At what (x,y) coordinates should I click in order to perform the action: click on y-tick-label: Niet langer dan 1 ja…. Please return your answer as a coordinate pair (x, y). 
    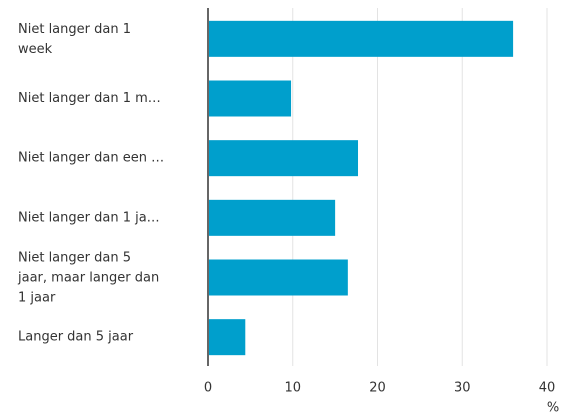
    Looking at the image, I should click on (89, 217).